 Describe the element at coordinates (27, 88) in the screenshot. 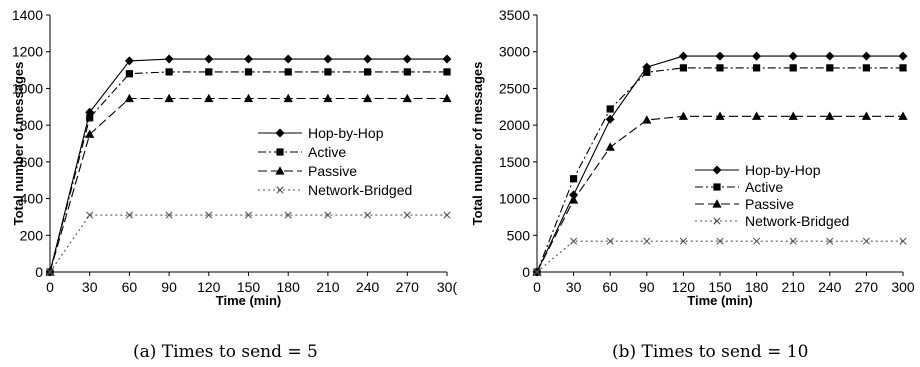

I see `y-tick-label: 1000` at that location.